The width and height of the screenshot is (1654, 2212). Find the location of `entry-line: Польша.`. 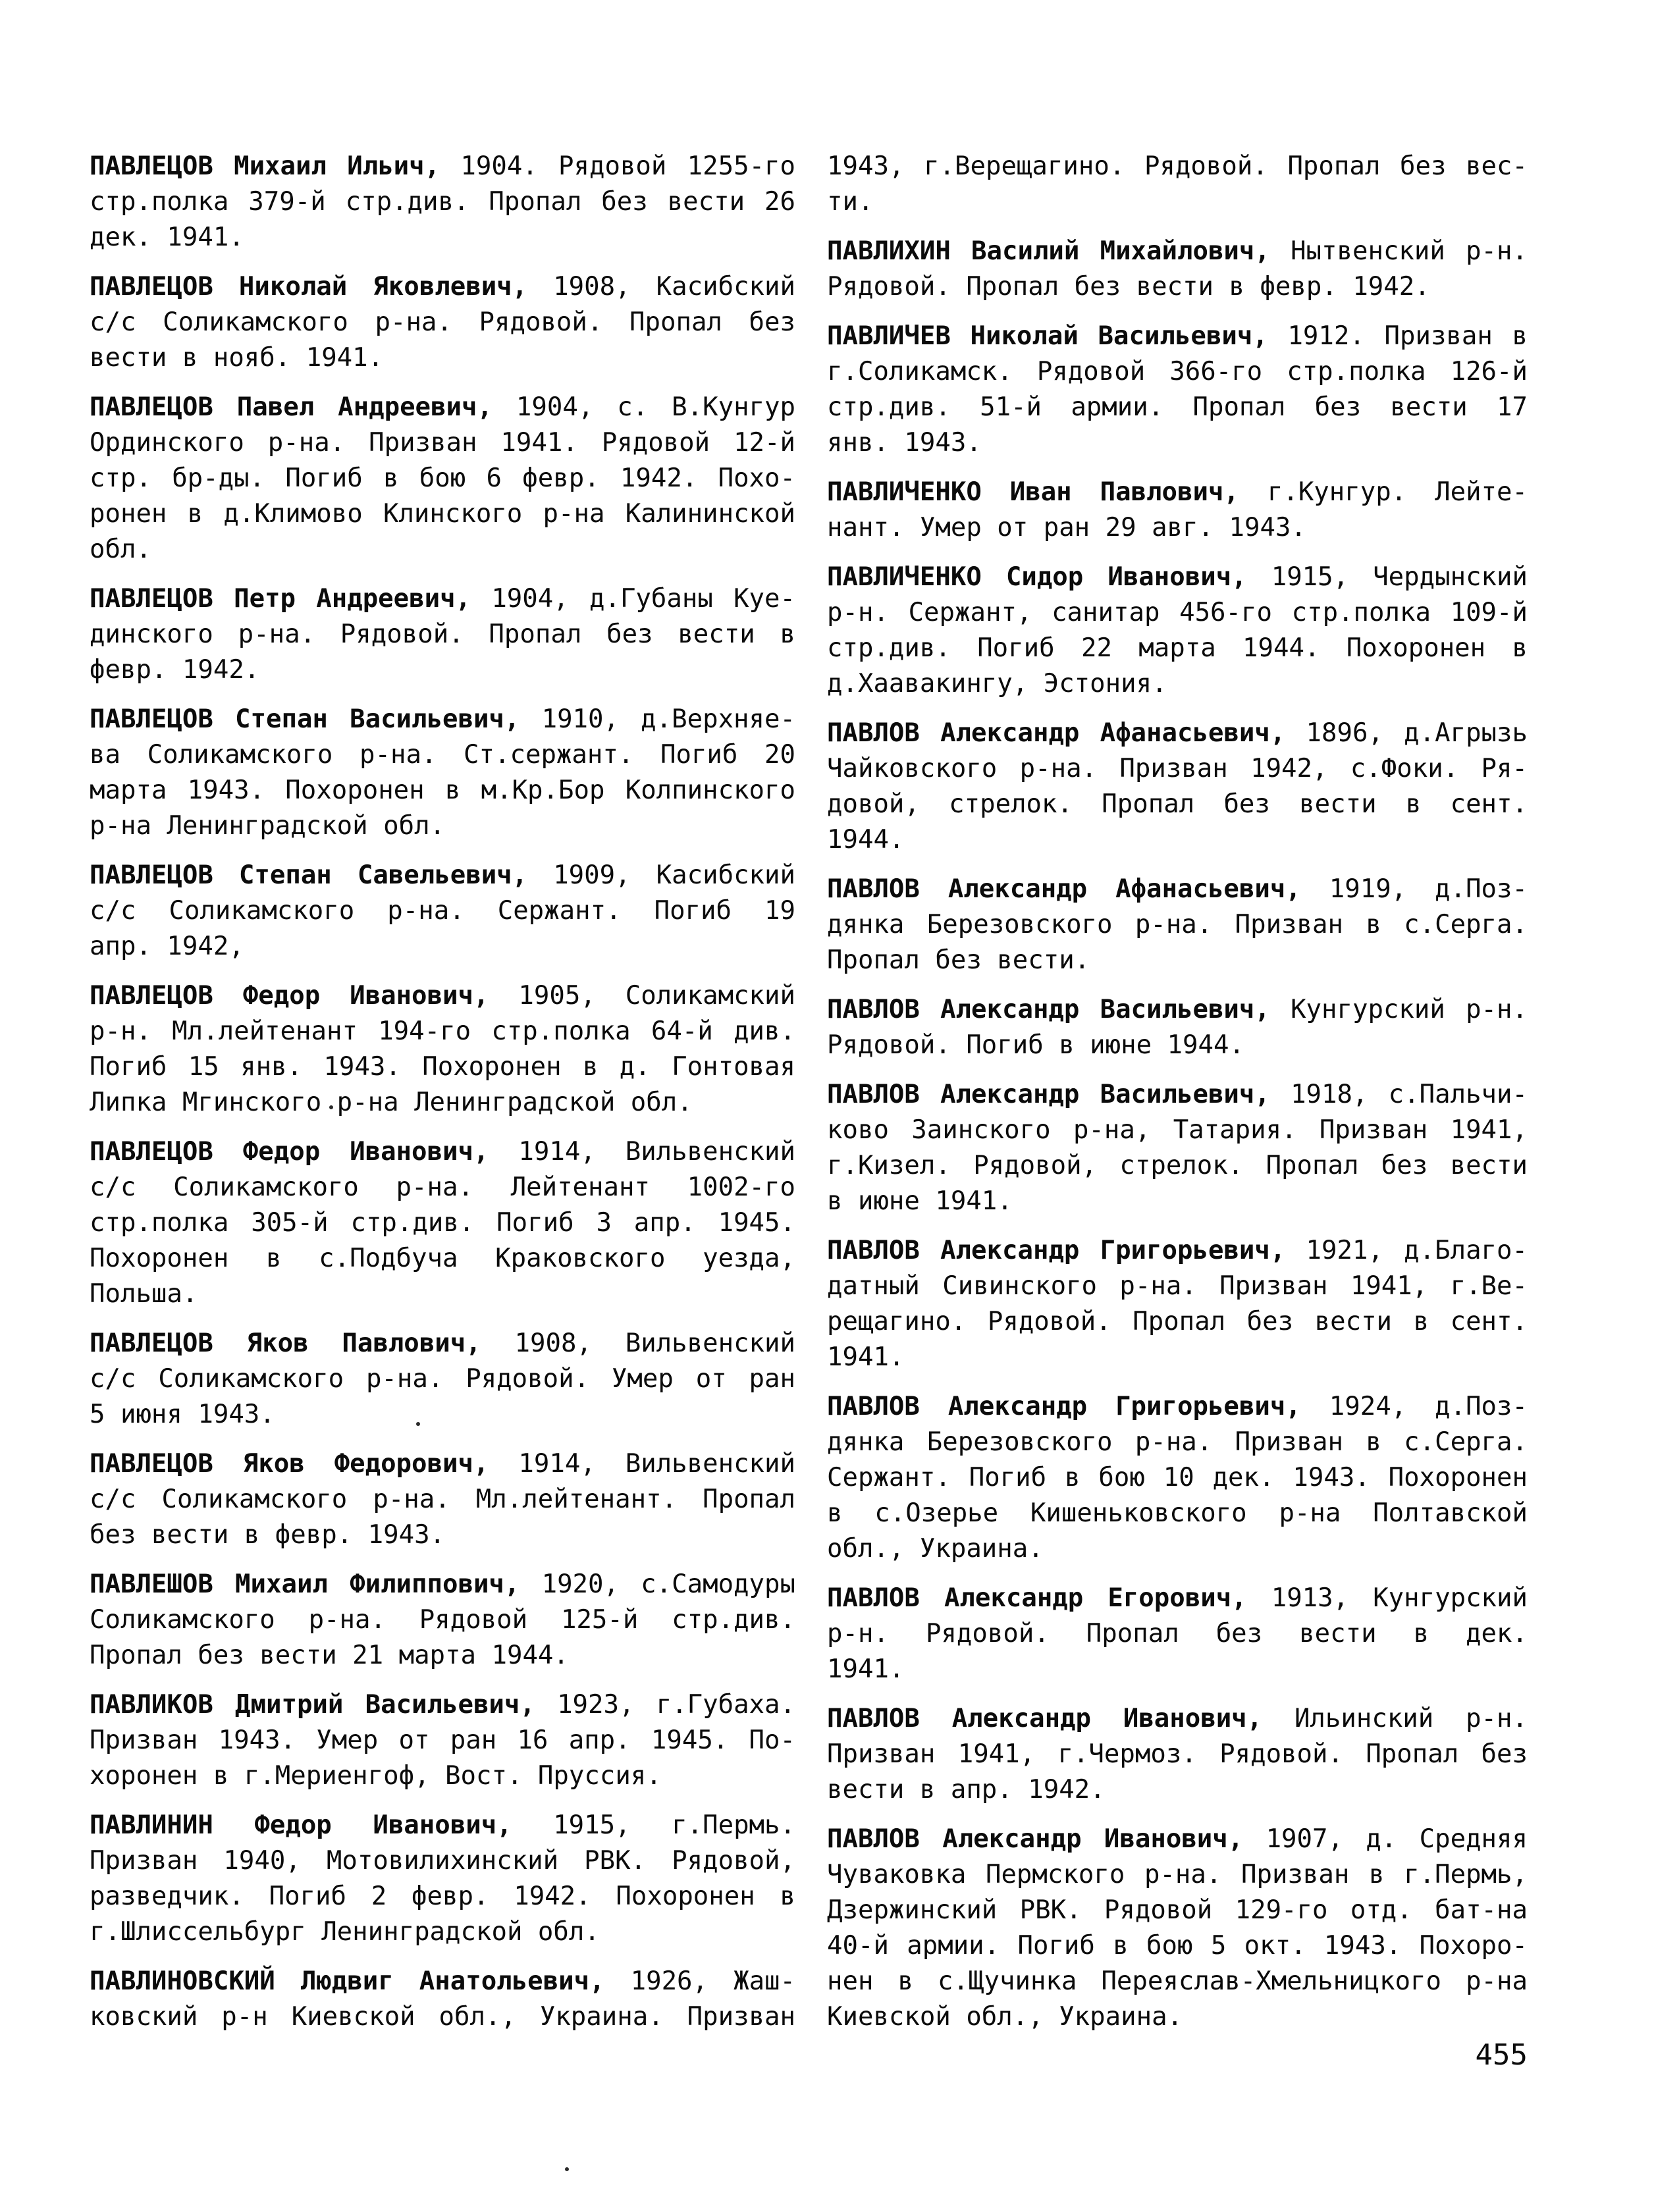

entry-line: Польша. is located at coordinates (144, 1294).